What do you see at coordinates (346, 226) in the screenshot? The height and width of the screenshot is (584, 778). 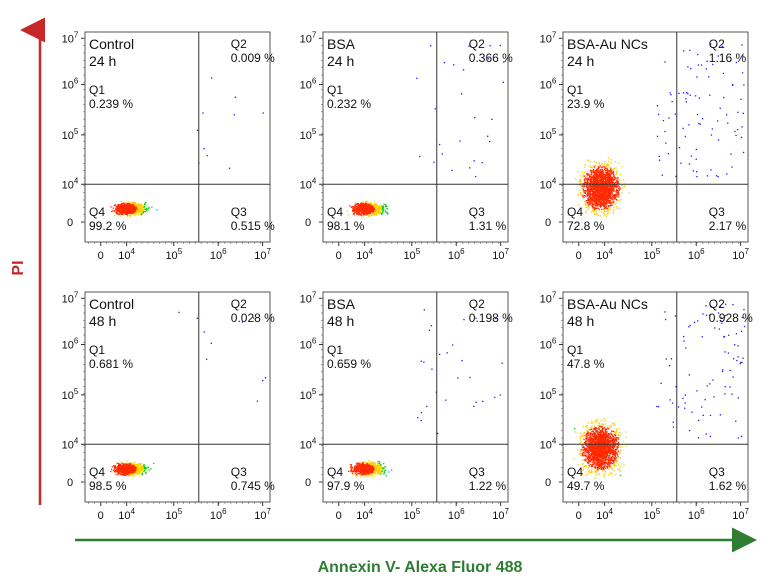 I see `quadrant-value-q4: 98.1 %` at bounding box center [346, 226].